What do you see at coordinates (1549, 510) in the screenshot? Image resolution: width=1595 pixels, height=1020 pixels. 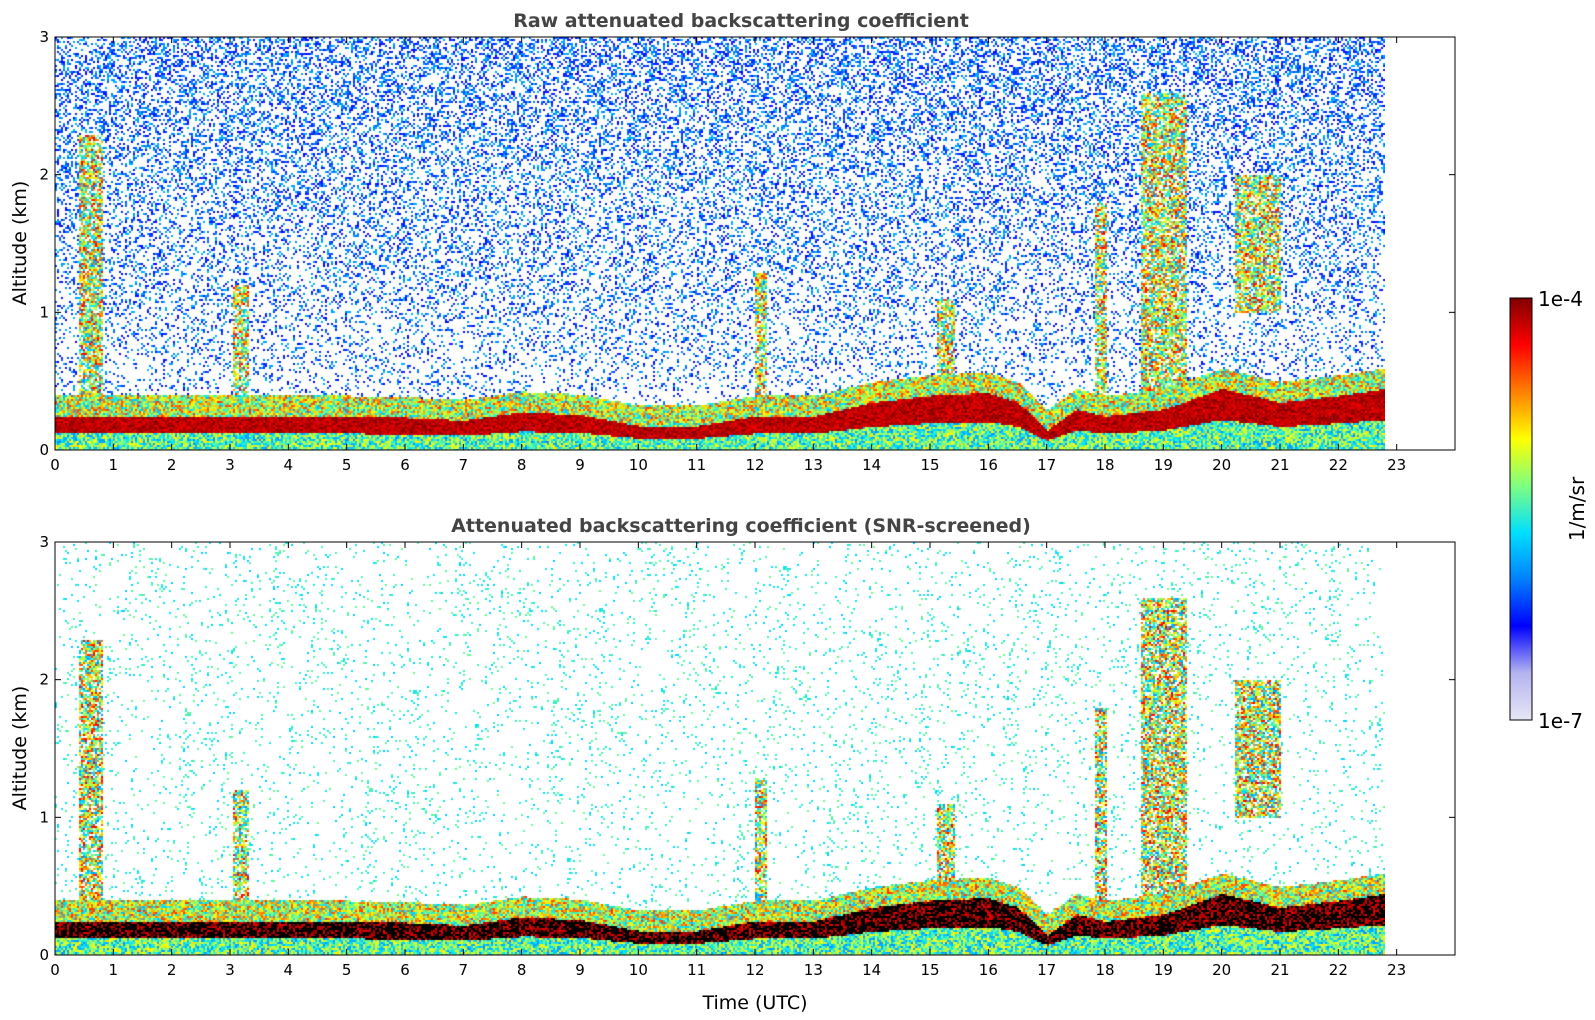 I see `colorbar: 1e-4 1e-7 1/m/sr` at bounding box center [1549, 510].